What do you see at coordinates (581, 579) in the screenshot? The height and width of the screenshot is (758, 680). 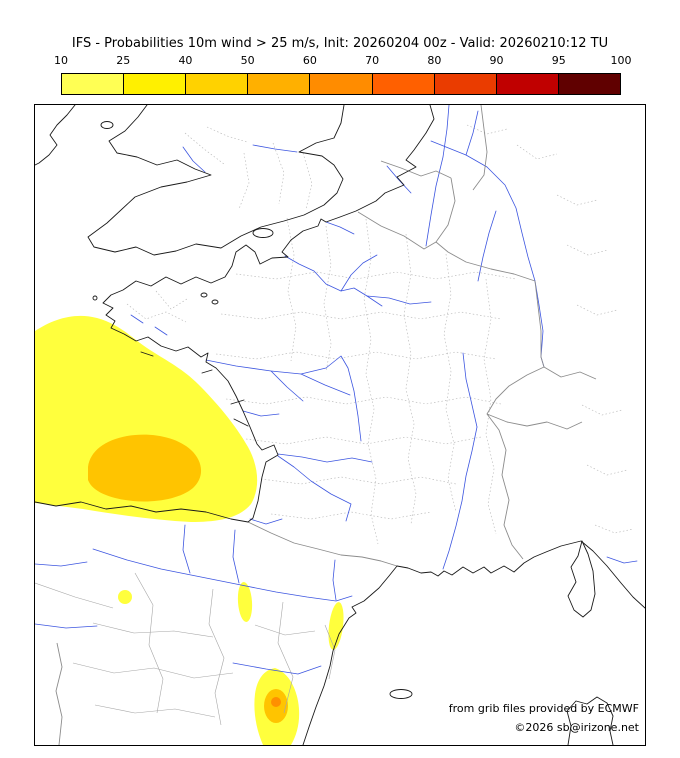 I see `corsica-island` at bounding box center [581, 579].